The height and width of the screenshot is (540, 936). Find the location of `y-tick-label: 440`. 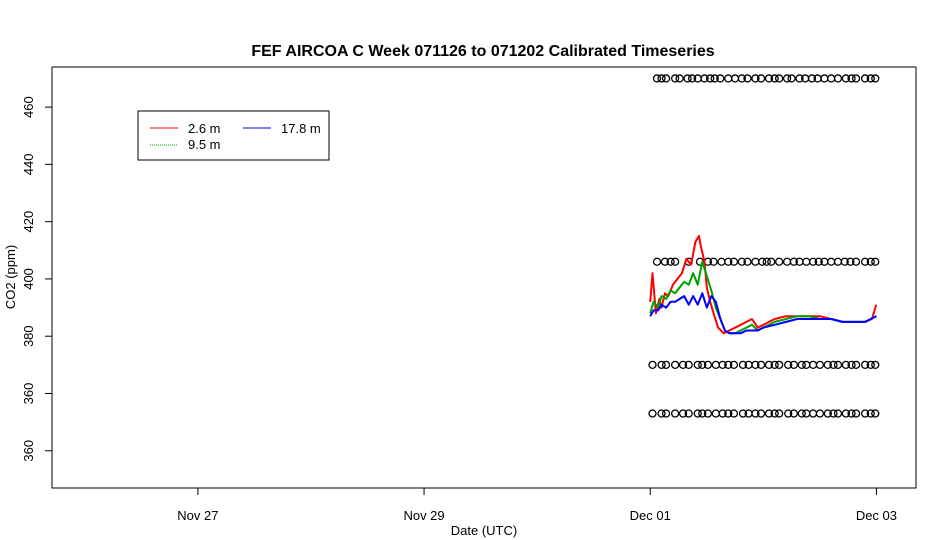

y-tick-label: 440 is located at coordinates (28, 165).